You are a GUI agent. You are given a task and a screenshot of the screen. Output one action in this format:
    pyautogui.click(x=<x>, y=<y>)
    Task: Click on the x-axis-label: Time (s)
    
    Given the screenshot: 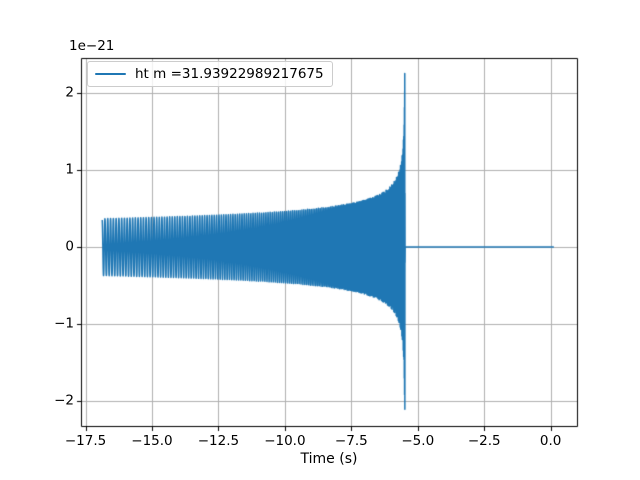 What is the action you would take?
    pyautogui.click(x=329, y=459)
    